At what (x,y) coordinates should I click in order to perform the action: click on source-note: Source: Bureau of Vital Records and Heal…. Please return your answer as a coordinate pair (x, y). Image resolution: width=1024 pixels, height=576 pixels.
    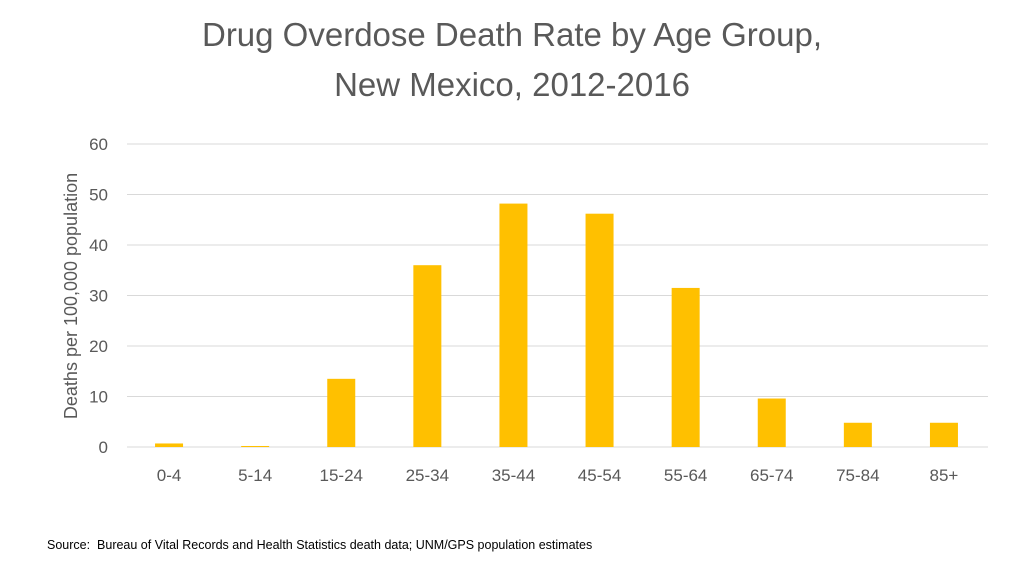
    Looking at the image, I should click on (320, 545).